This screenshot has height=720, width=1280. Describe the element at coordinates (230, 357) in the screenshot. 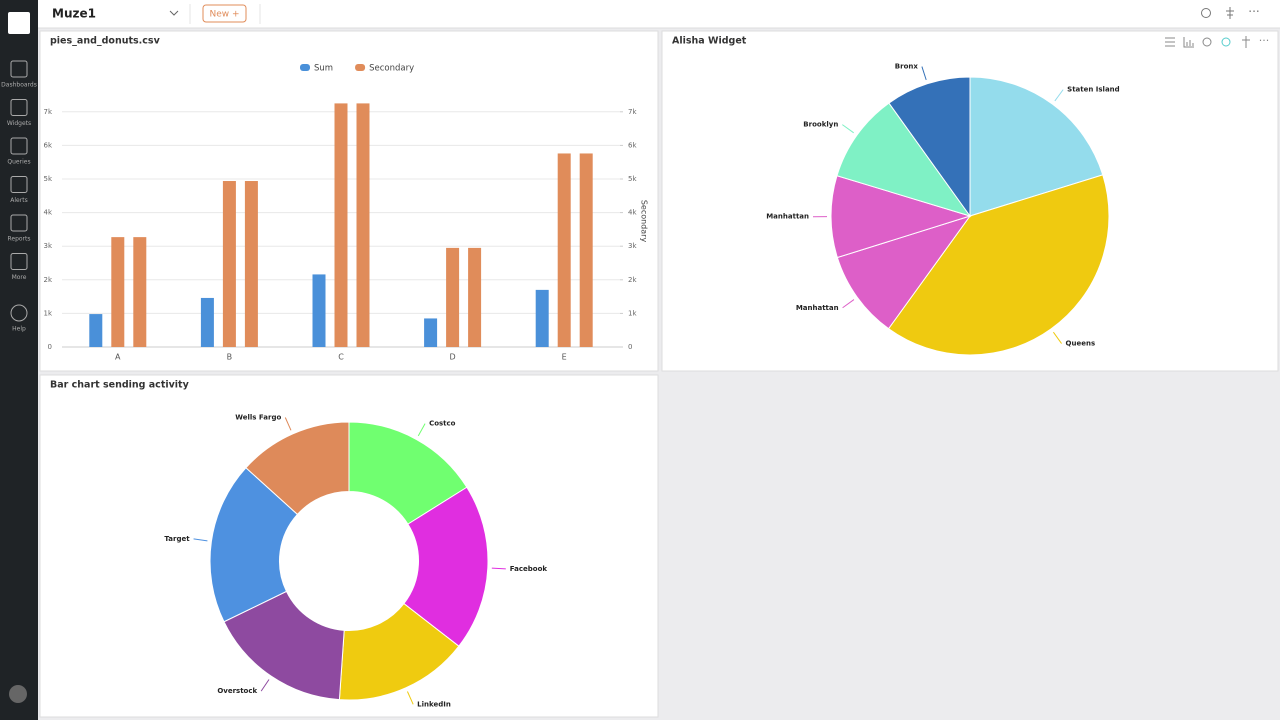

I see `x-tick-label: B` at that location.